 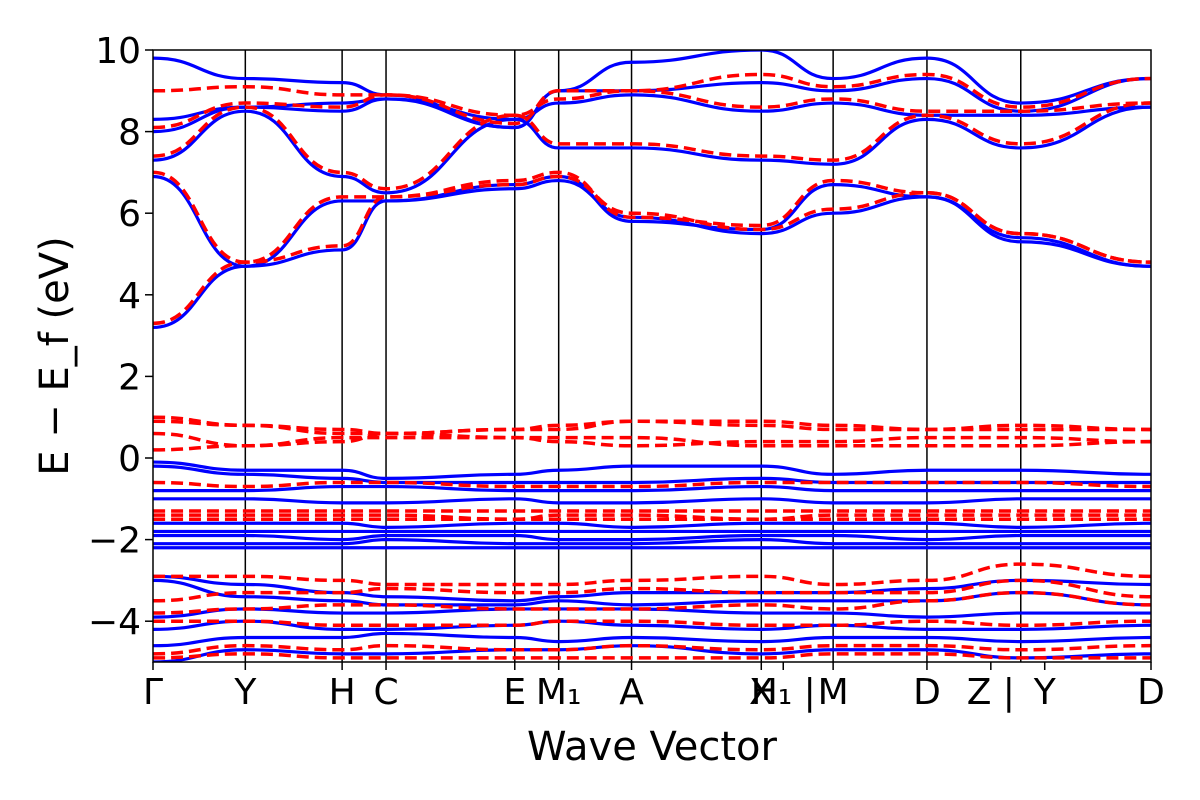 What do you see at coordinates (761, 692) in the screenshot?
I see `x-tick-label: X` at bounding box center [761, 692].